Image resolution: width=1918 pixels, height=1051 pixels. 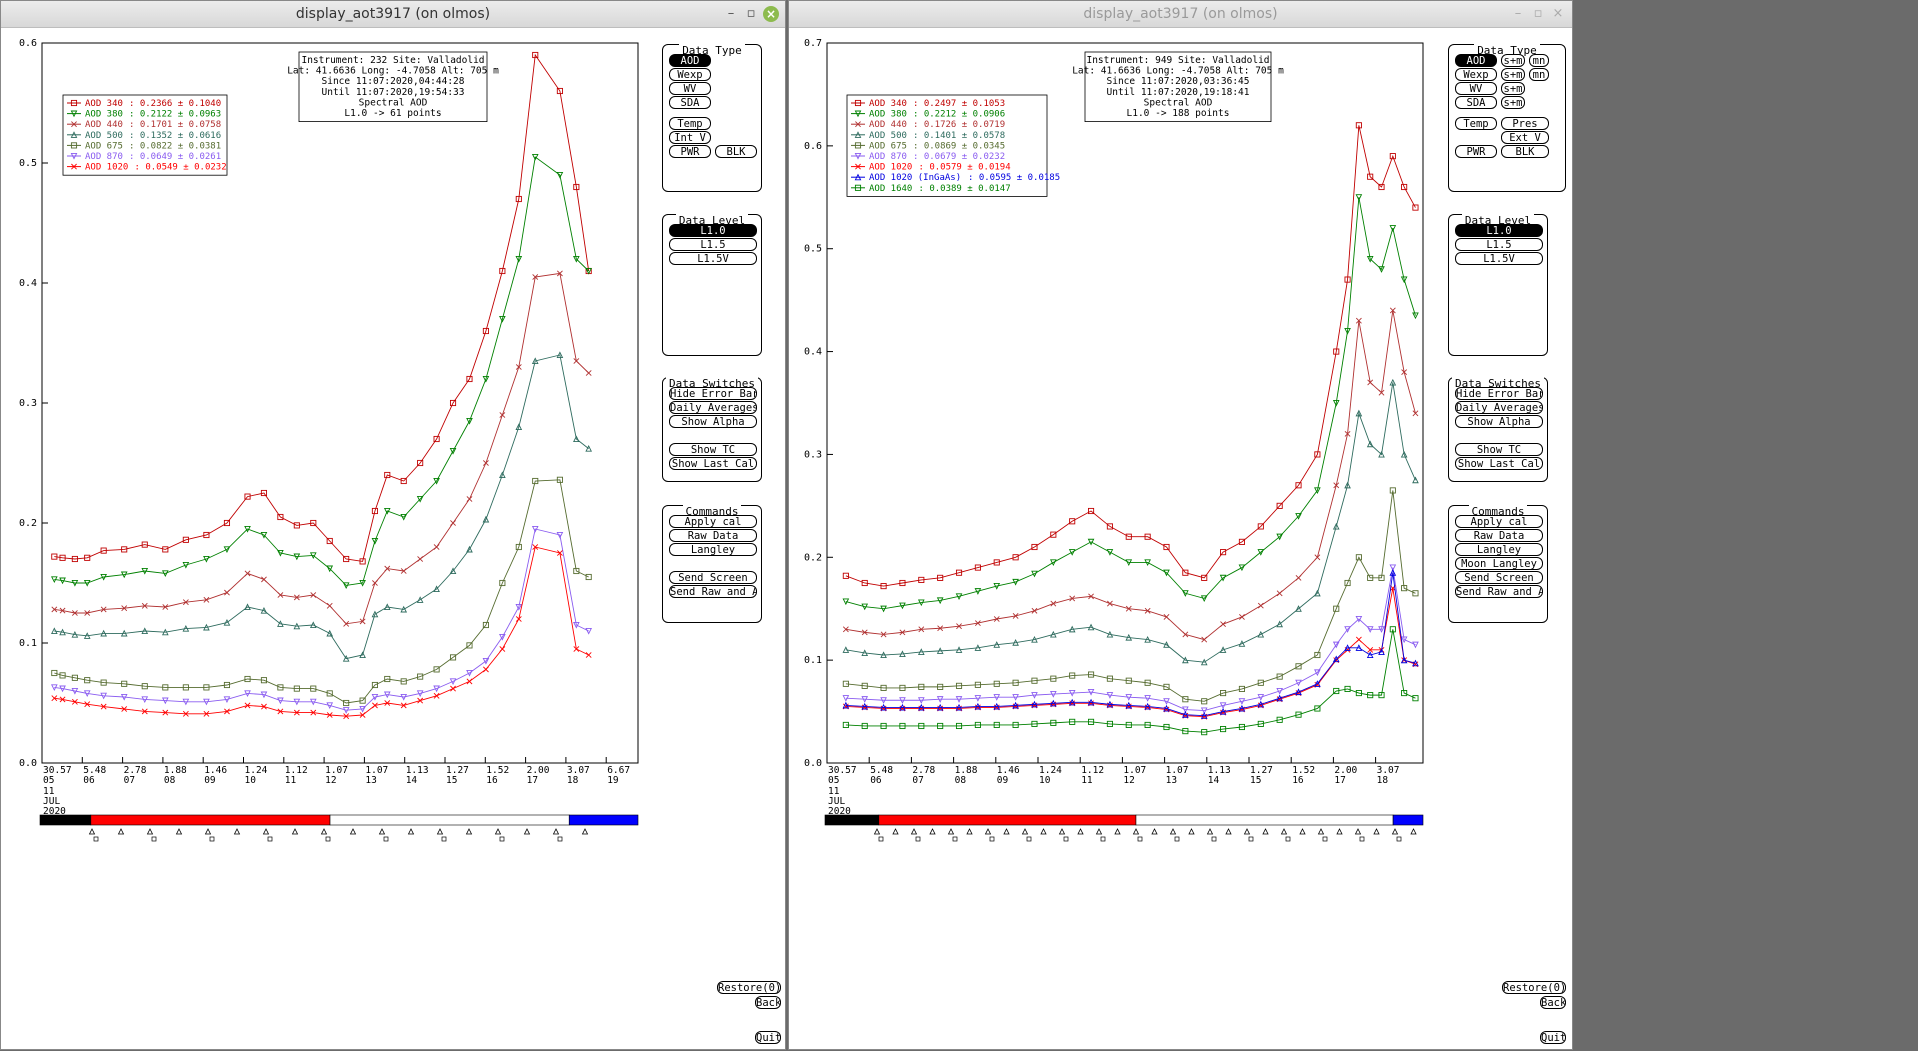 What do you see at coordinates (1303, 770) in the screenshot?
I see `x-tick-label-top: 1.52` at bounding box center [1303, 770].